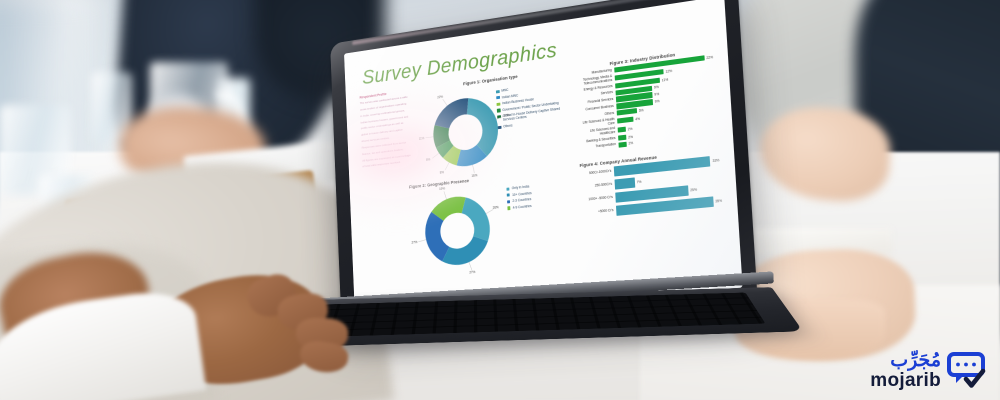 Image resolution: width=1000 pixels, height=400 pixels. I want to click on brand-watermark: مُجَرِّب mojarib, so click(928, 370).